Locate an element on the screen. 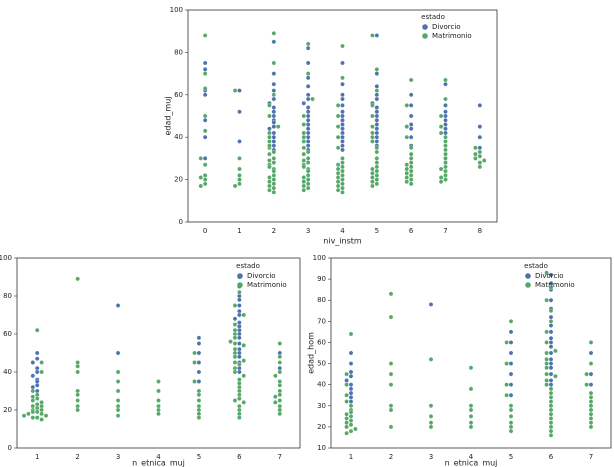 The height and width of the screenshot is (467, 614). y-tick-label: 100 is located at coordinates (176, 10).